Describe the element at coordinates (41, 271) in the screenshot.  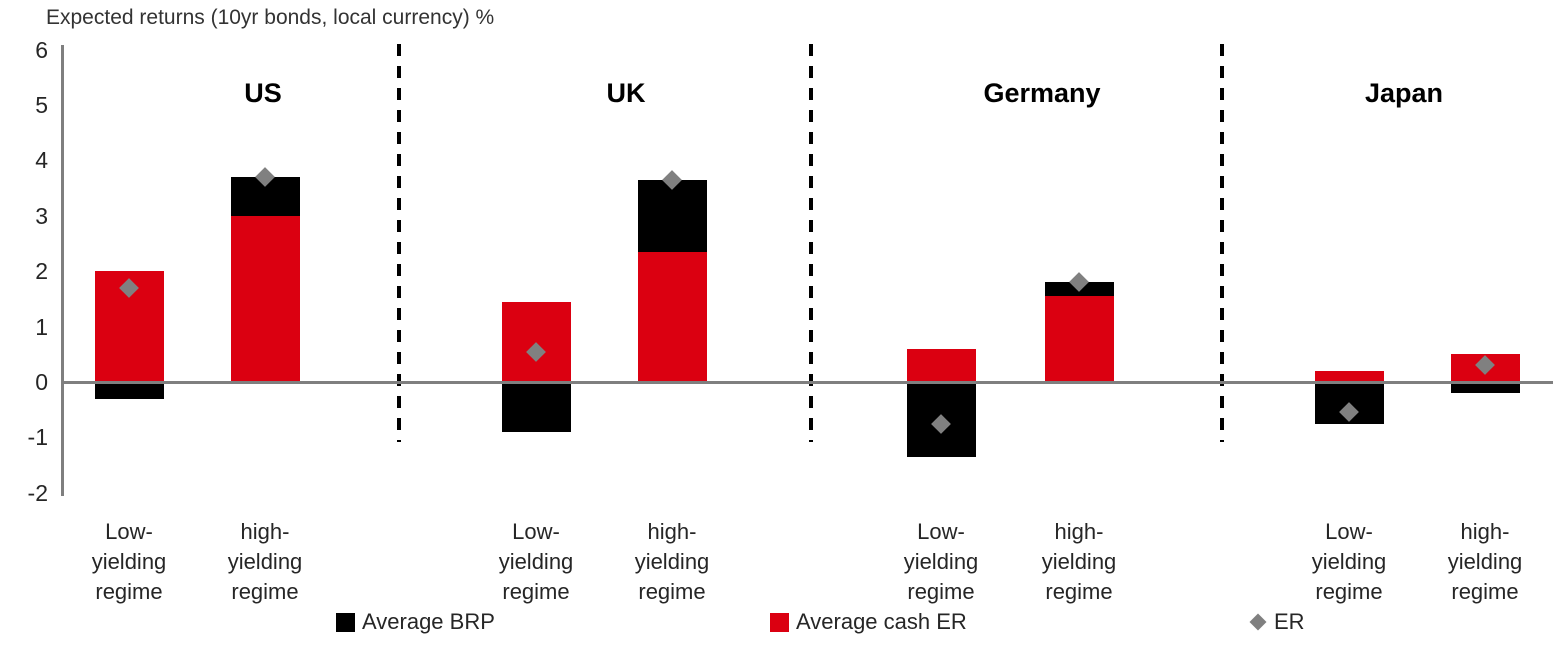
I see `y-tick-label: 2` at that location.